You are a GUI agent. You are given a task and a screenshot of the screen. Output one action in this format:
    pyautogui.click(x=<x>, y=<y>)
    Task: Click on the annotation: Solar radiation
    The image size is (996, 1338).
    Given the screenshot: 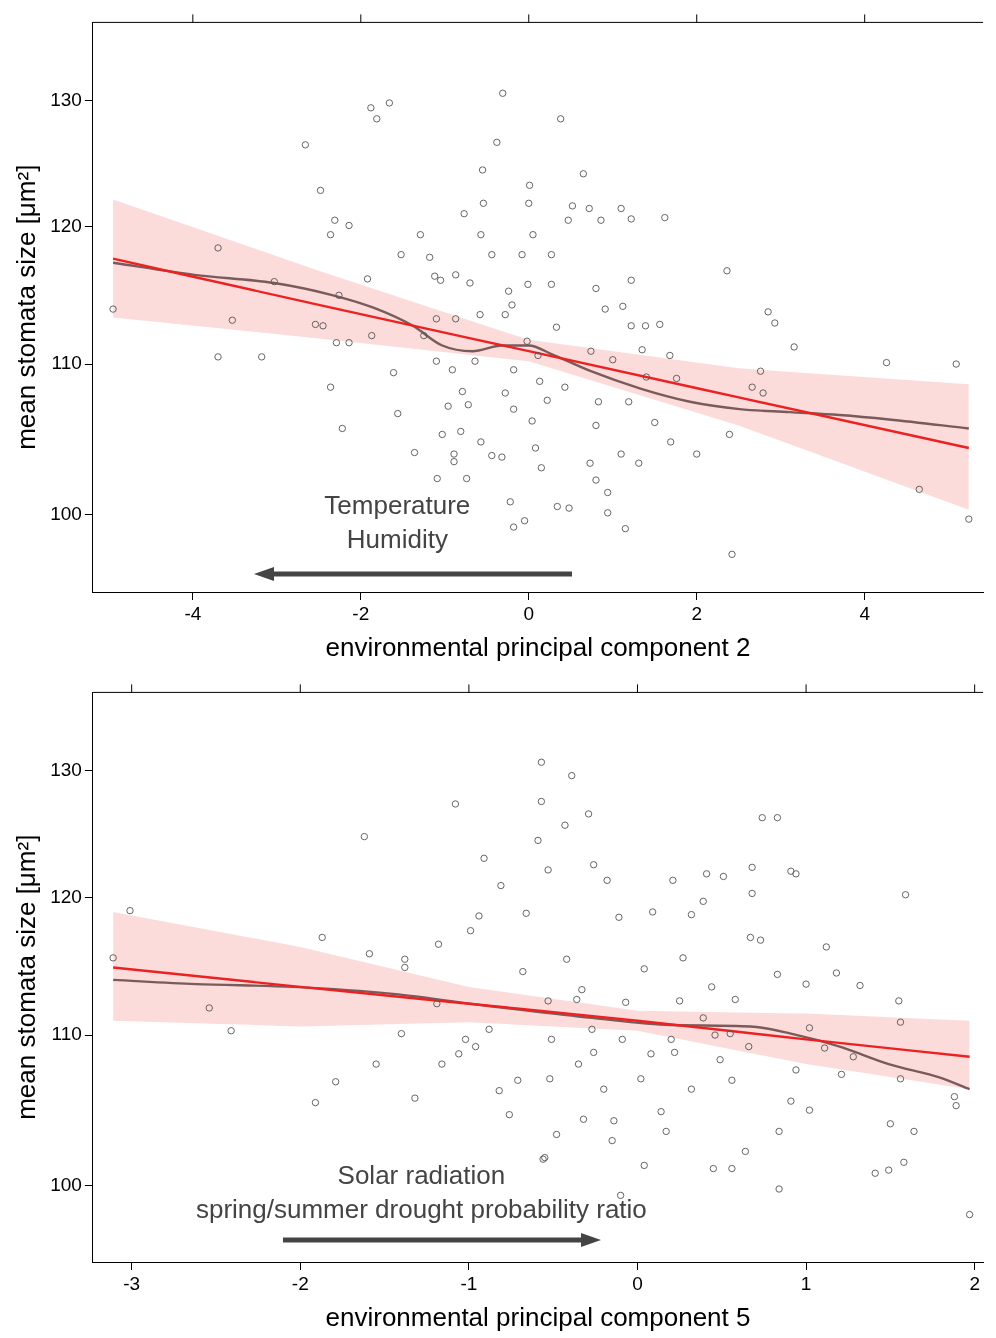 What is the action you would take?
    pyautogui.click(x=421, y=1174)
    